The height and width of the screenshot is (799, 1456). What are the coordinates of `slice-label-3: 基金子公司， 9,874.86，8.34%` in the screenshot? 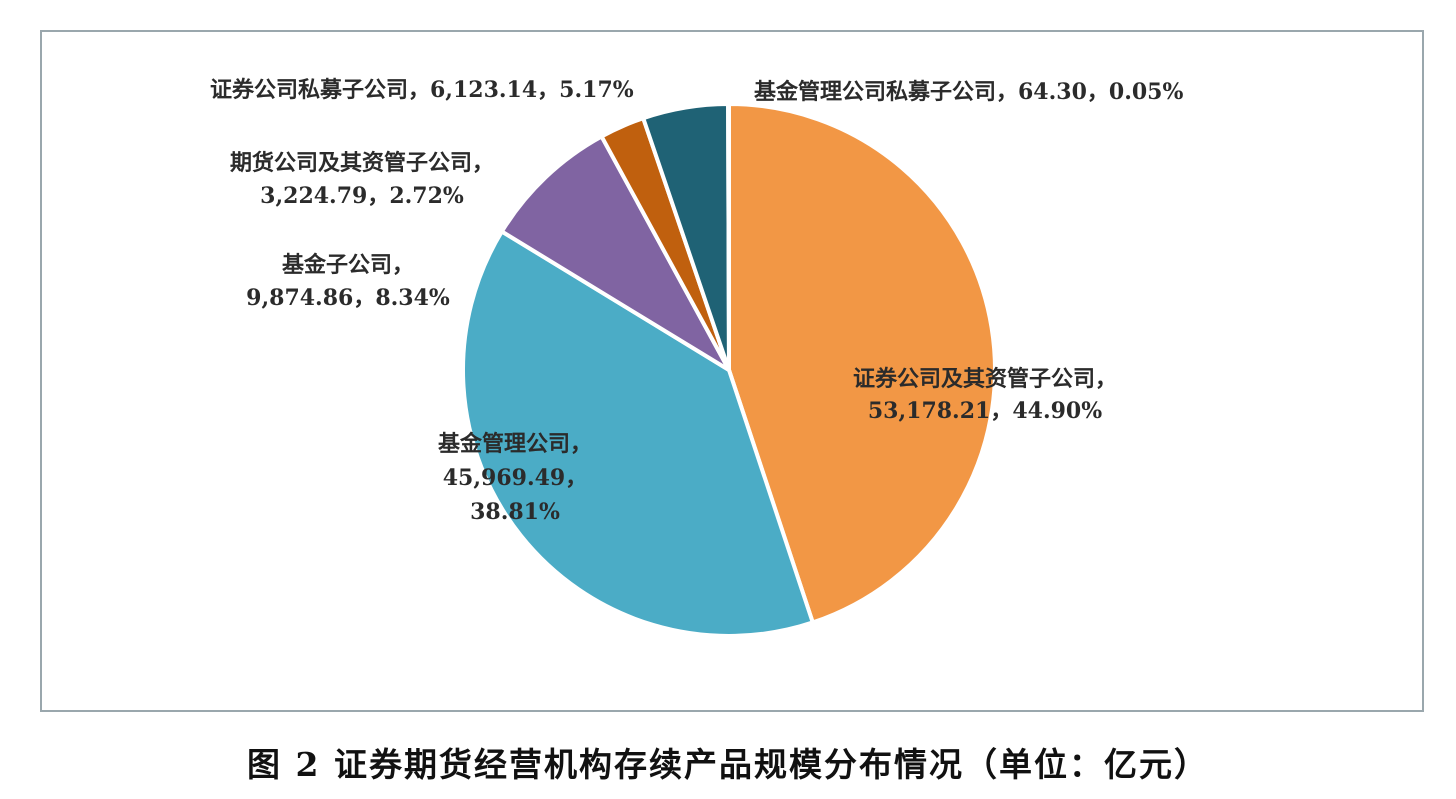 It's located at (348, 281).